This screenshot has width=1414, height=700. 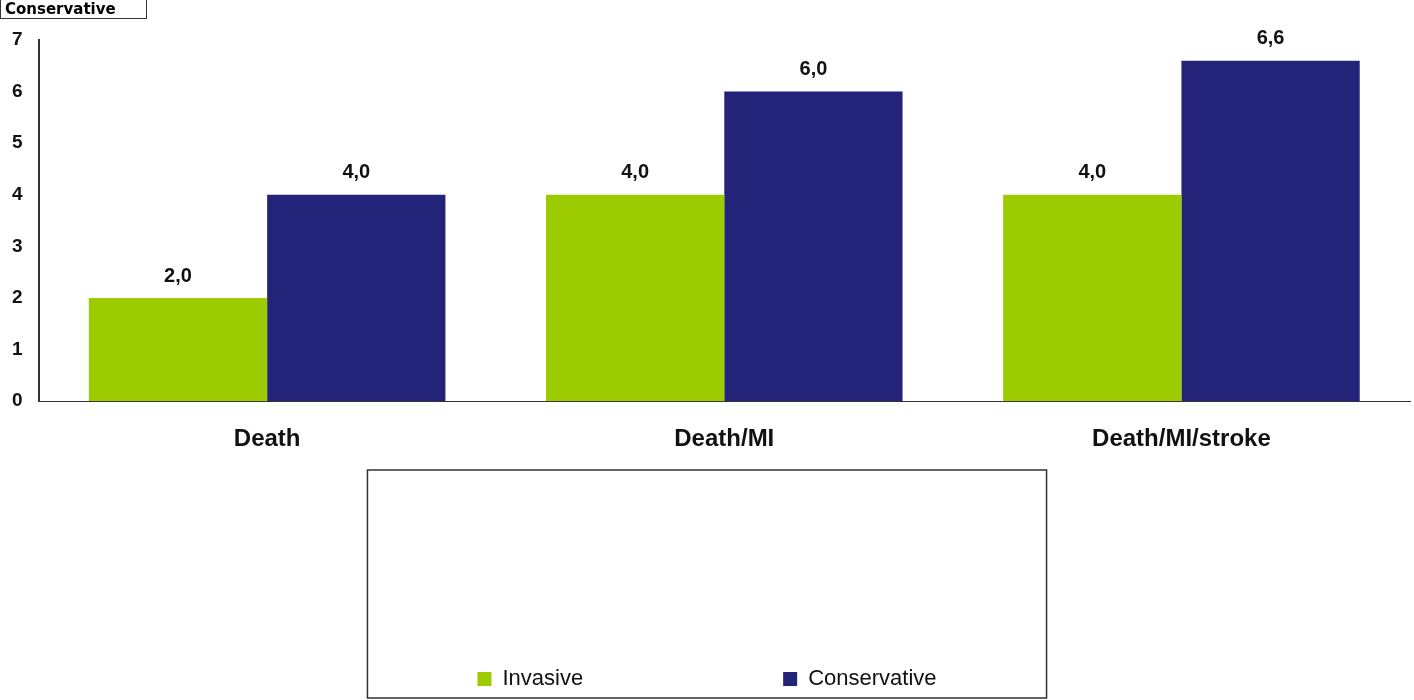 What do you see at coordinates (1181, 438) in the screenshot?
I see `x-tick-label: Death/MI/stroke` at bounding box center [1181, 438].